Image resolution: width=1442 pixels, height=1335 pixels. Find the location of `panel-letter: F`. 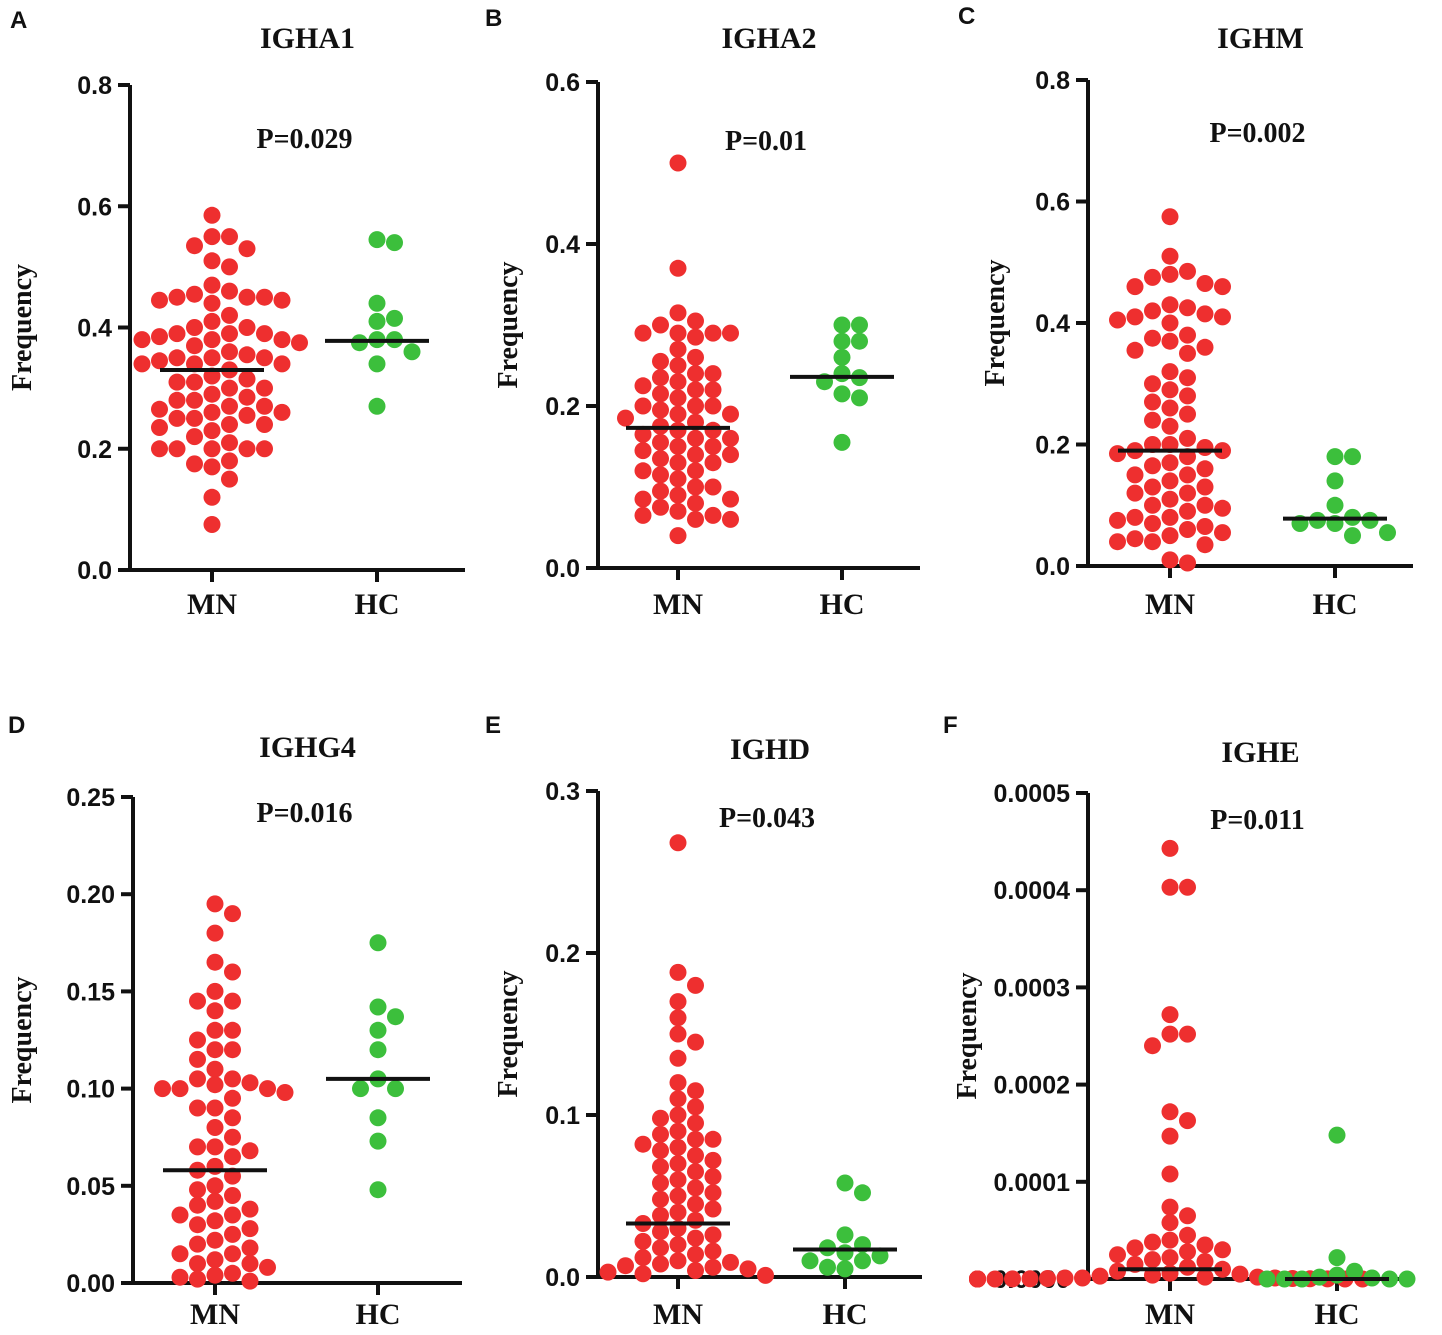

panel-letter: F is located at coordinates (950, 725).